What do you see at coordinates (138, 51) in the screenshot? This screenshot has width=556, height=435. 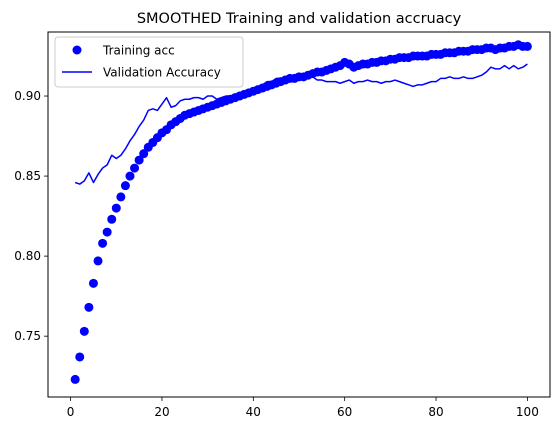 I see `legend-label-training-acc: Training acc` at bounding box center [138, 51].